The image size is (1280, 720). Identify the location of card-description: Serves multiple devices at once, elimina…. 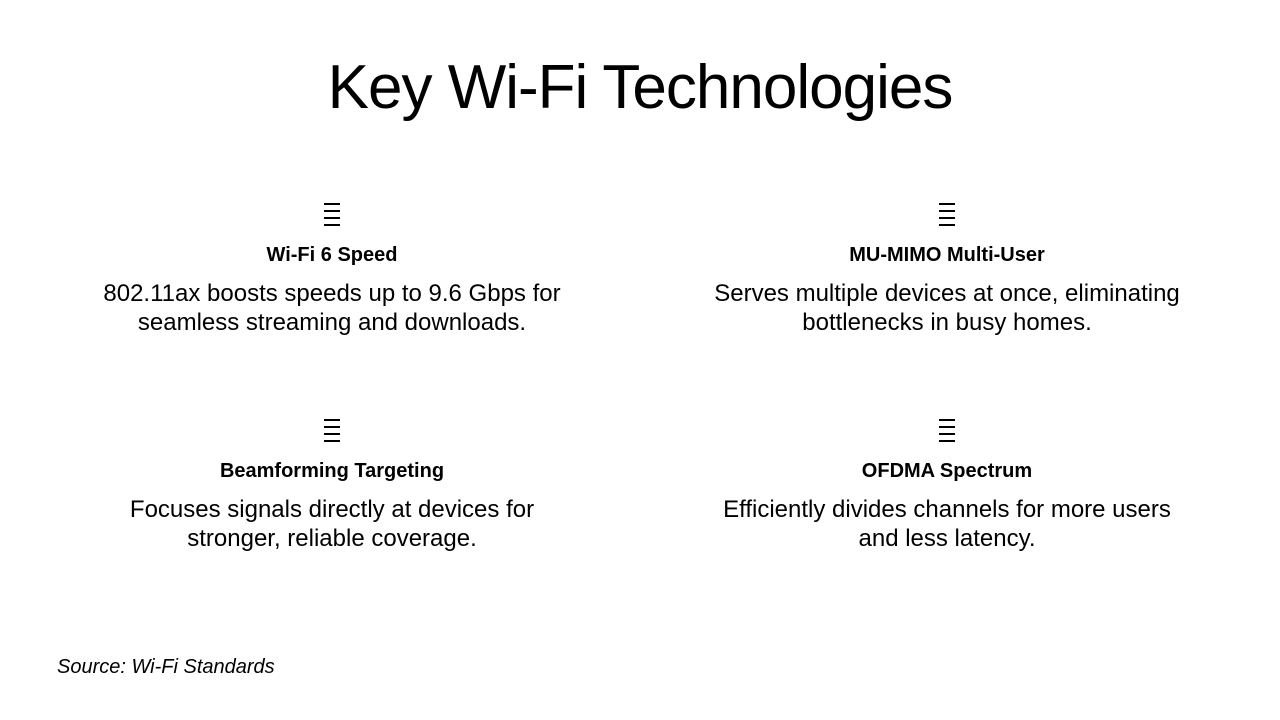
(947, 308).